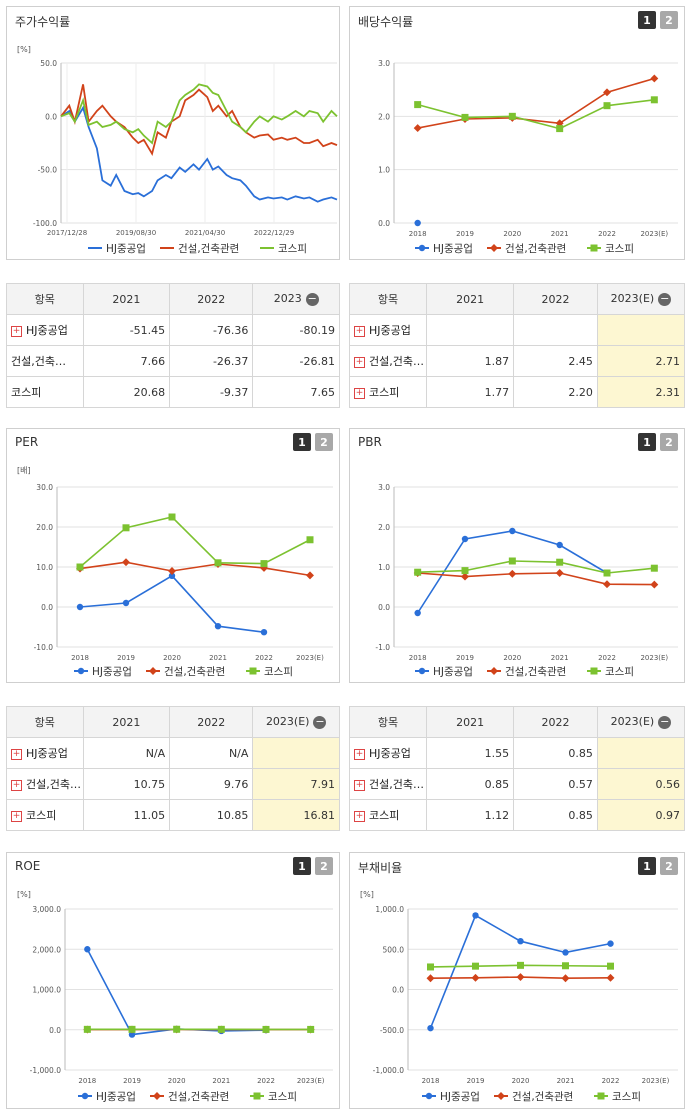 Image resolution: width=691 pixels, height=1115 pixels. What do you see at coordinates (517, 753) in the screenshot?
I see `table-row: + HJ중공업 1.55 0.85` at bounding box center [517, 753].